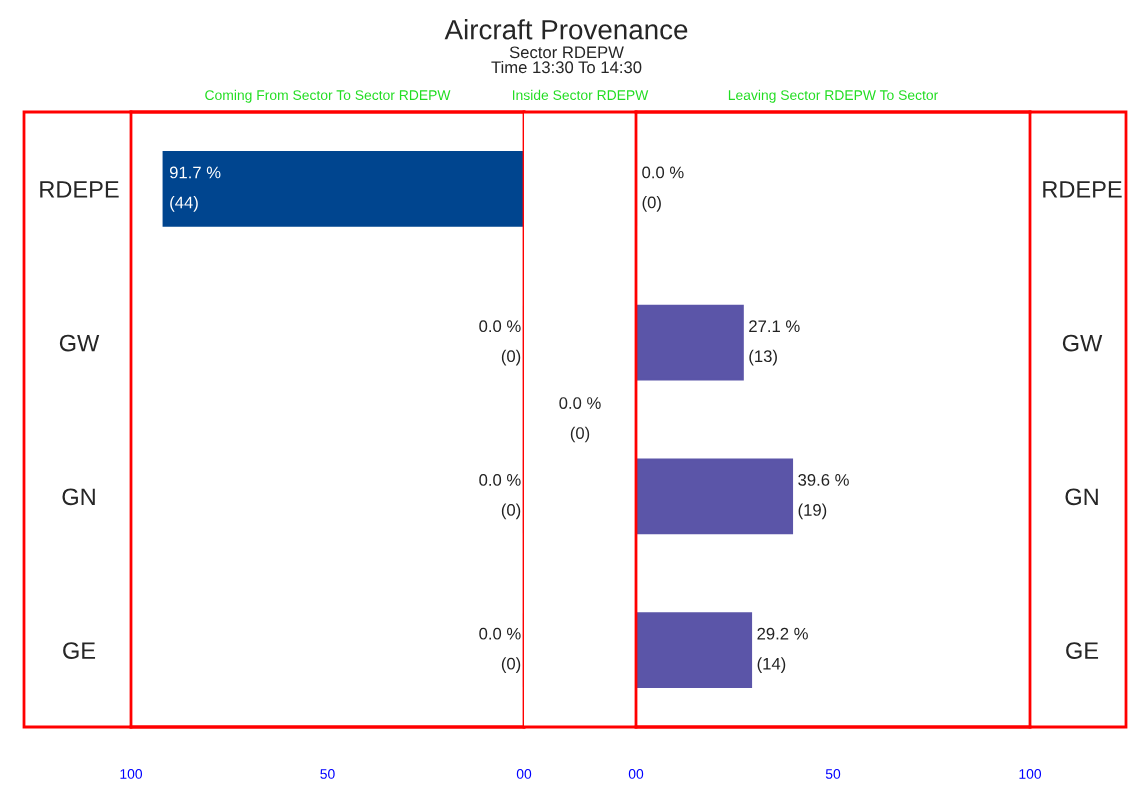 The height and width of the screenshot is (794, 1133). What do you see at coordinates (823, 497) in the screenshot?
I see `data-label: 39.6 % (19)` at bounding box center [823, 497].